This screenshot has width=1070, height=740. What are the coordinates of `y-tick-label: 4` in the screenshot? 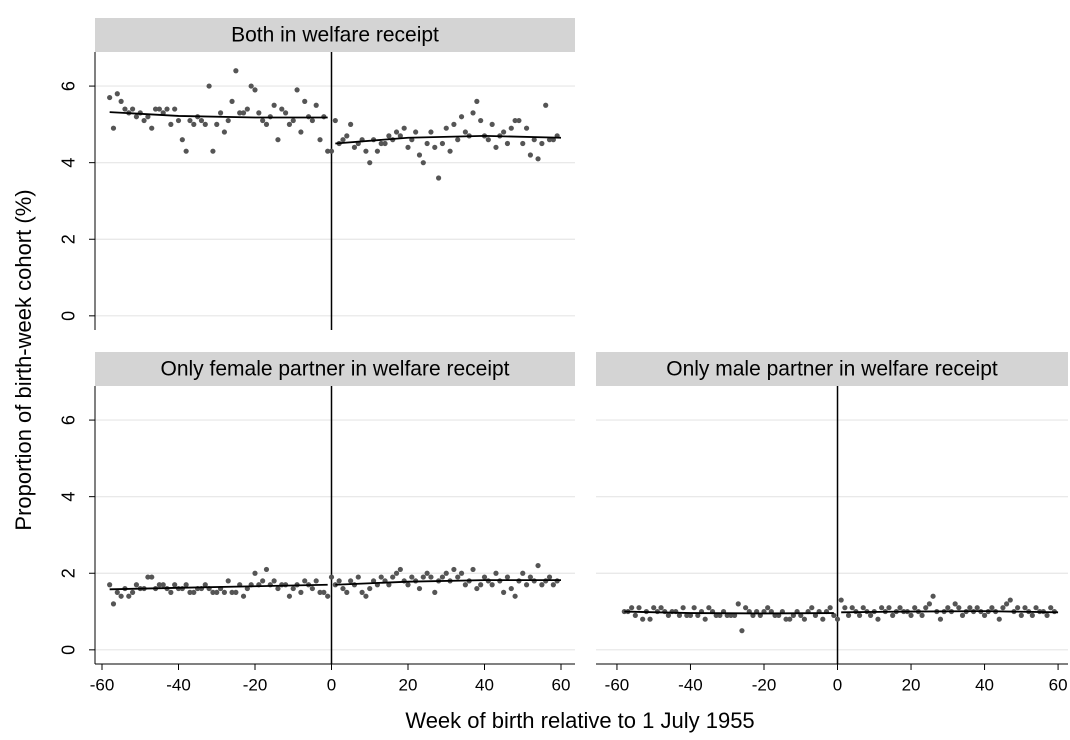 It's located at (69, 497).